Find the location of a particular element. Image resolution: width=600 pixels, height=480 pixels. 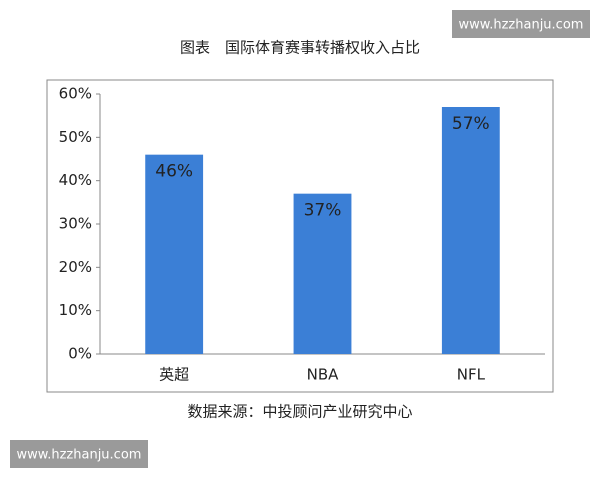

value-label: 46% is located at coordinates (174, 172).